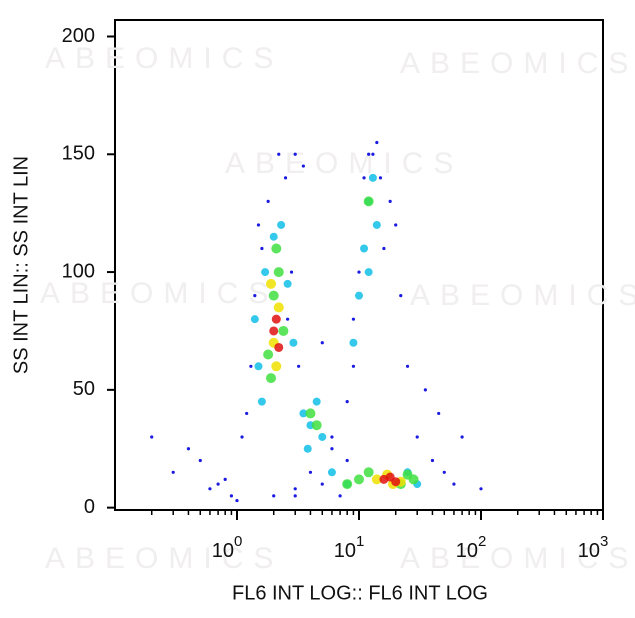 The image size is (635, 618). I want to click on x-tick-exponent: 1, so click(360, 541).